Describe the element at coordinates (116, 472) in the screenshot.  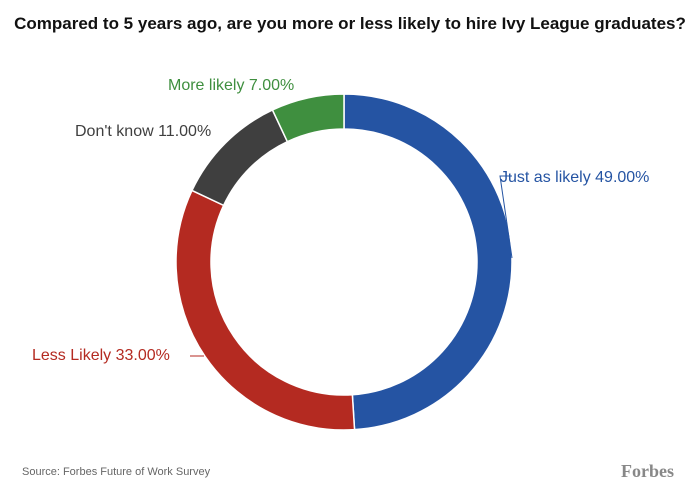
I see `source-note: Source: Forbes Future of Work Survey` at that location.